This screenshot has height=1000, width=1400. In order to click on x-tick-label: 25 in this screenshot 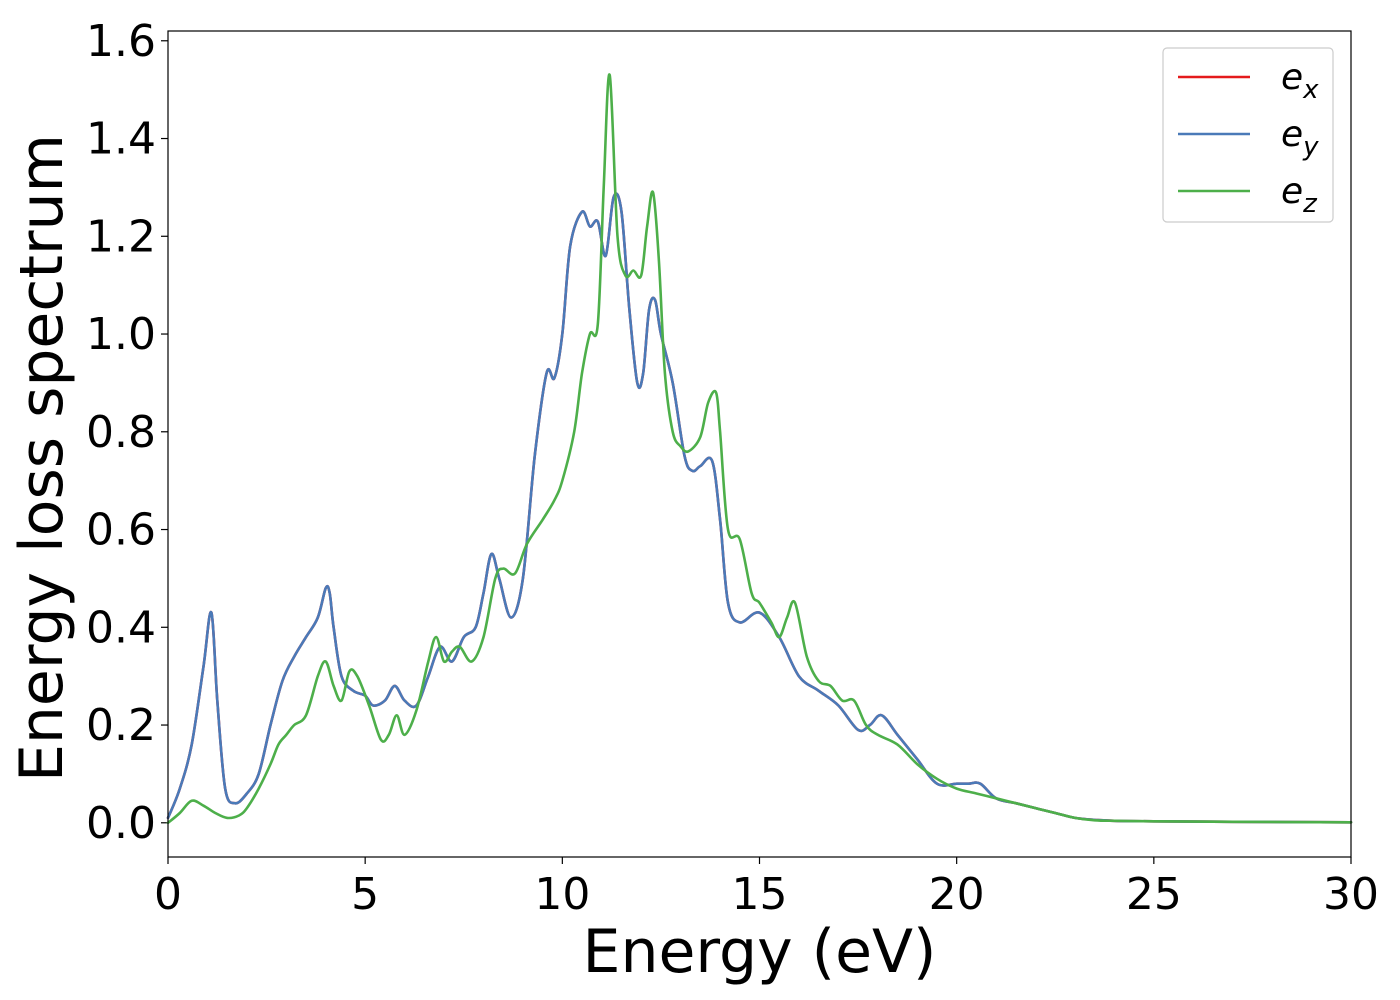, I will do `click(1154, 894)`.